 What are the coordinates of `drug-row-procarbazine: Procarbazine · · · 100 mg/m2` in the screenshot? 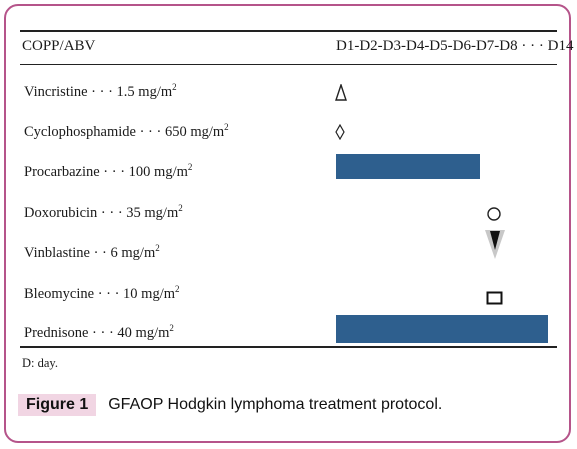 It's located at (108, 173).